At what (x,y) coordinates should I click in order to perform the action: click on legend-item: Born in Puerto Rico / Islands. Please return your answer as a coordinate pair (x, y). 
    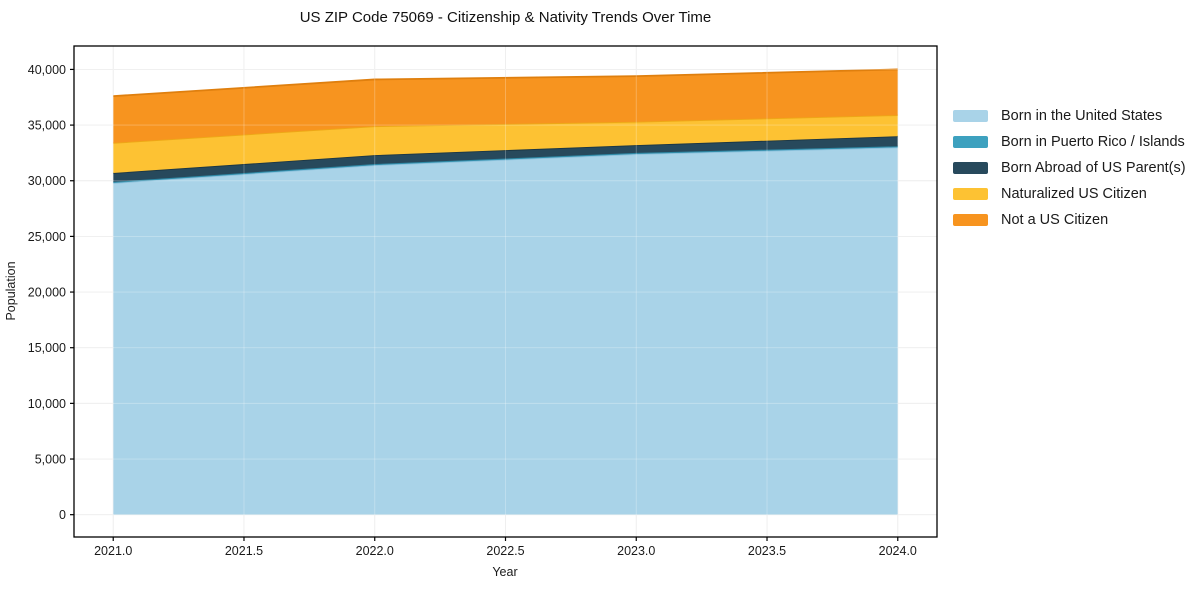
    Looking at the image, I should click on (1069, 142).